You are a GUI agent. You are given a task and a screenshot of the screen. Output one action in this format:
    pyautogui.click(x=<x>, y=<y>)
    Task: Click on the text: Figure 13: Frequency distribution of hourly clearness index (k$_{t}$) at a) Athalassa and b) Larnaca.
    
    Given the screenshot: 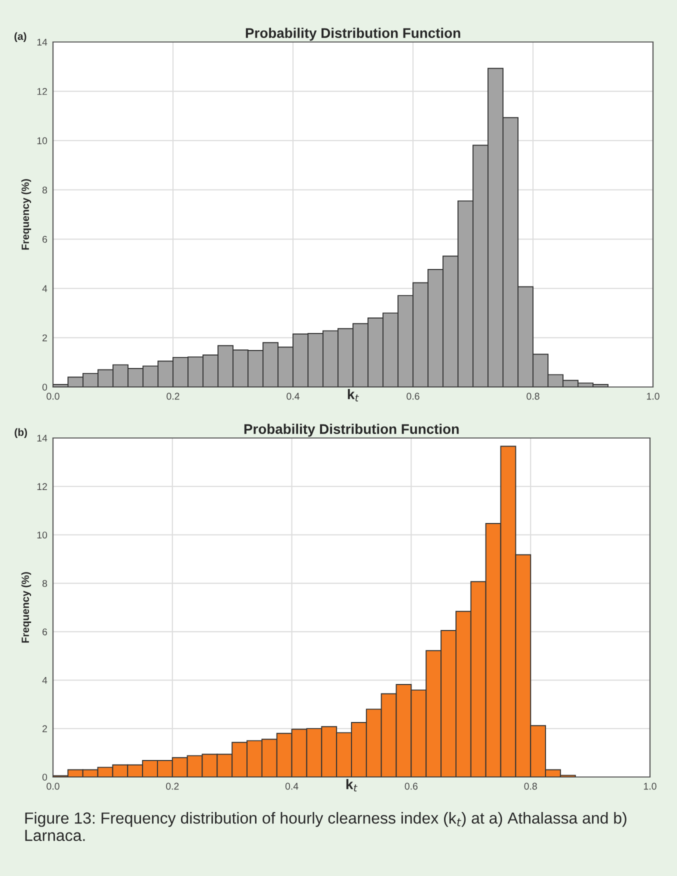 What is the action you would take?
    pyautogui.click(x=325, y=827)
    